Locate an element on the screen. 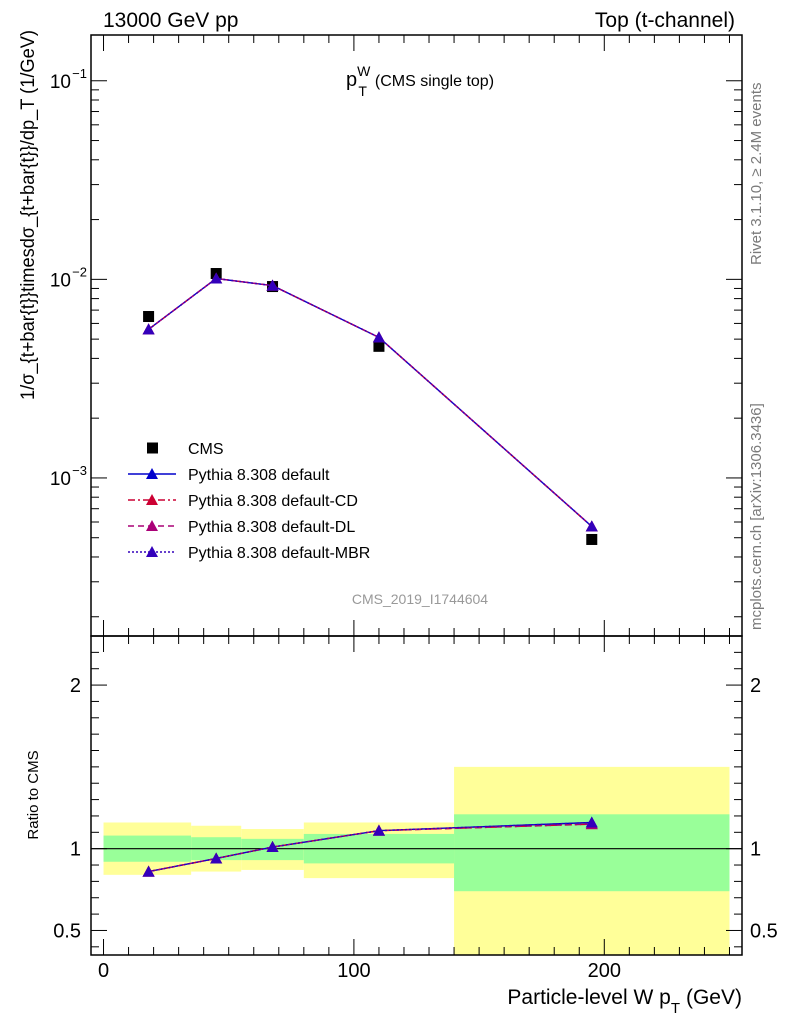  ratio-y-tick-label-right: 1 is located at coordinates (755, 850).